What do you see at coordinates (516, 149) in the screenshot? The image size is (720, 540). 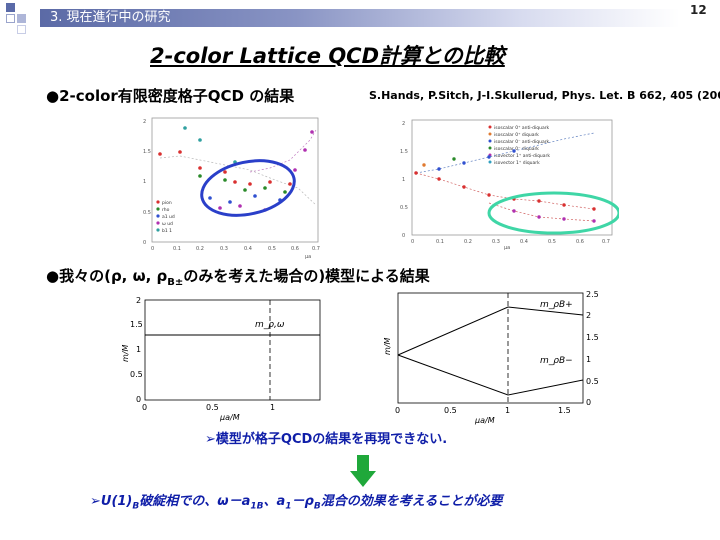 I see `lattice-right-legend: isoscalar 0⁻ diquark` at bounding box center [516, 149].